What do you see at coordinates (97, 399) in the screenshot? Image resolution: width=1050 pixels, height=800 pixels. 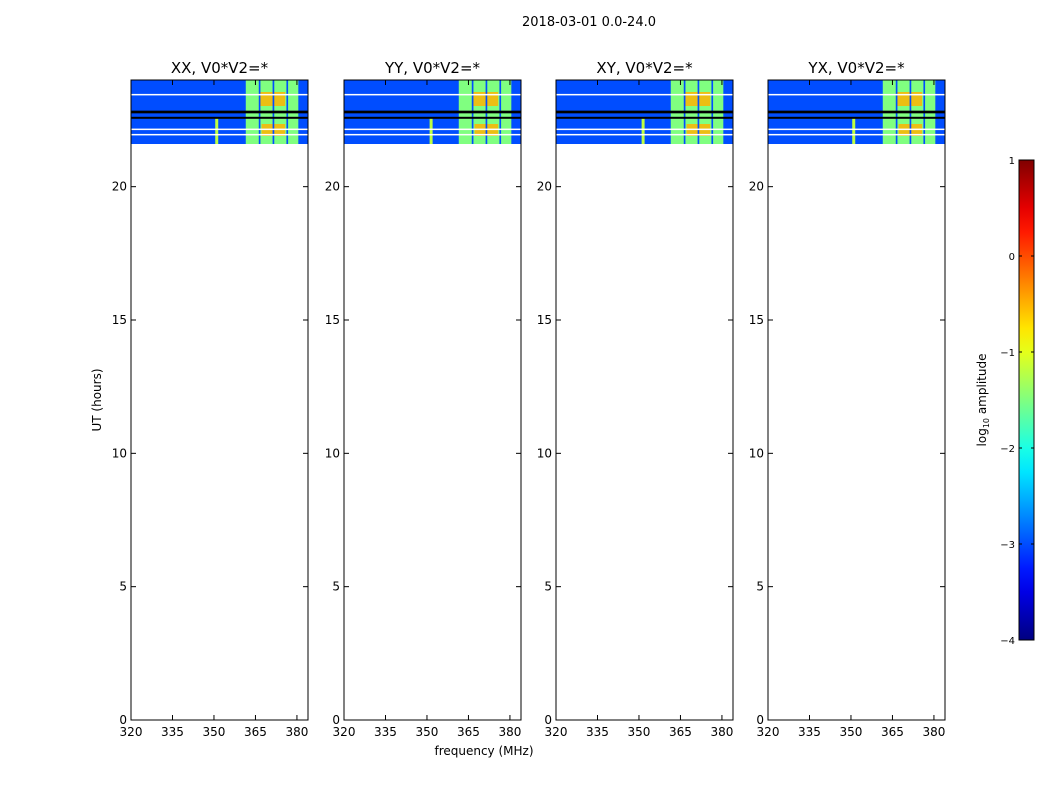 I see `y-axis-label: UT (hours)` at bounding box center [97, 399].